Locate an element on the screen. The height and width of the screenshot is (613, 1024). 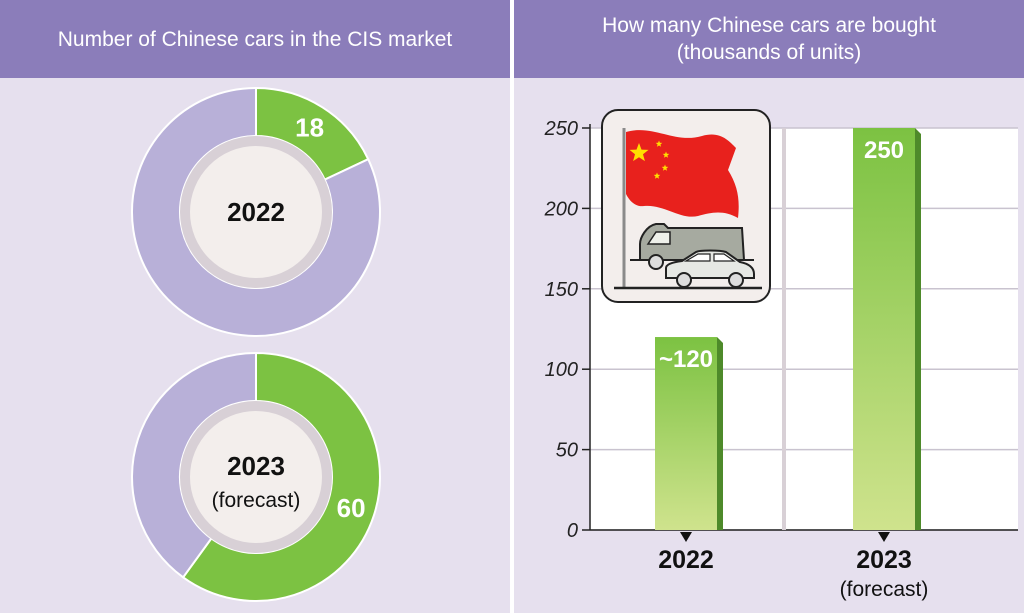
bar-value-label: 250 is located at coordinates (884, 150).